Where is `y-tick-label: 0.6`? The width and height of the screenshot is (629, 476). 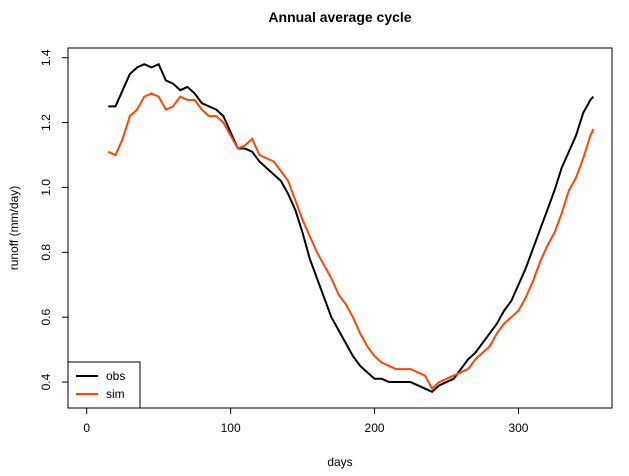 y-tick-label: 0.6 is located at coordinates (46, 317).